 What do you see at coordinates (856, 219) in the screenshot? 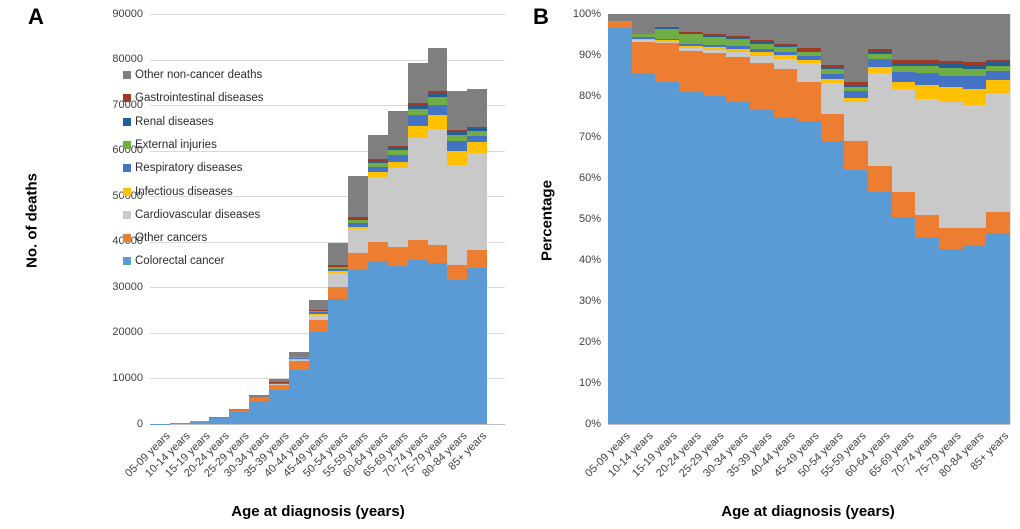
I see `bar-55-59 years` at bounding box center [856, 219].